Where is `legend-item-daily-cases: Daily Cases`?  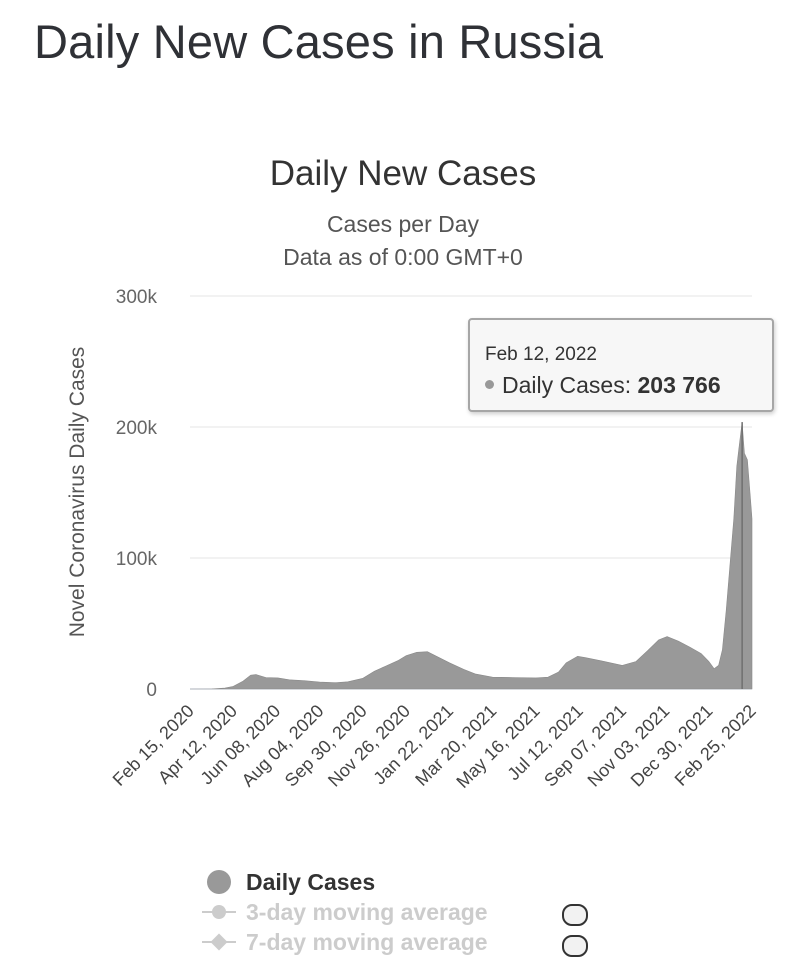 legend-item-daily-cases: Daily Cases is located at coordinates (287, 882).